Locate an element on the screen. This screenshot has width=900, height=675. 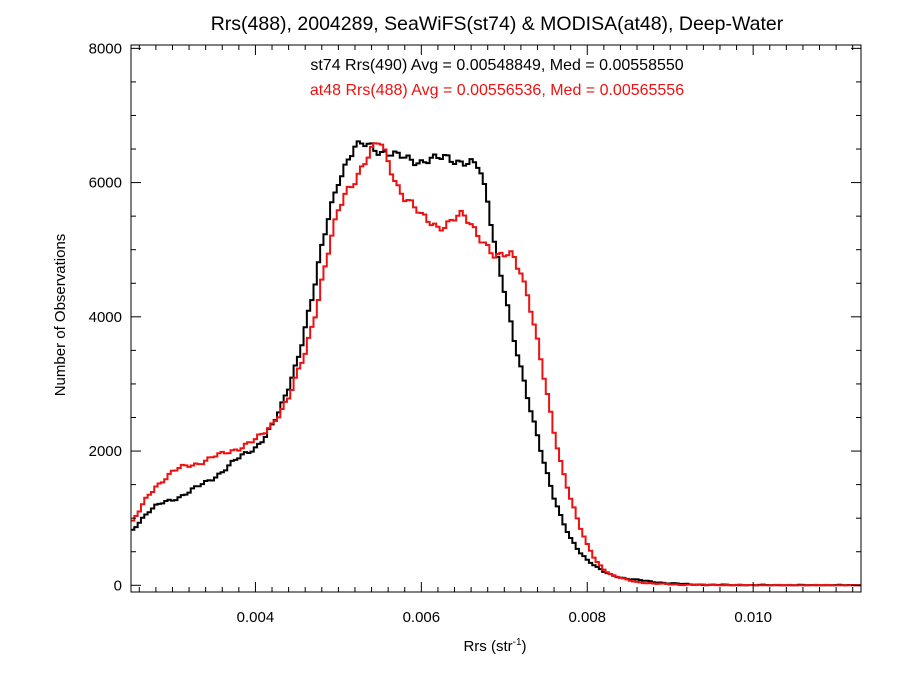
y-tick-label: 6000 is located at coordinates (105, 183).